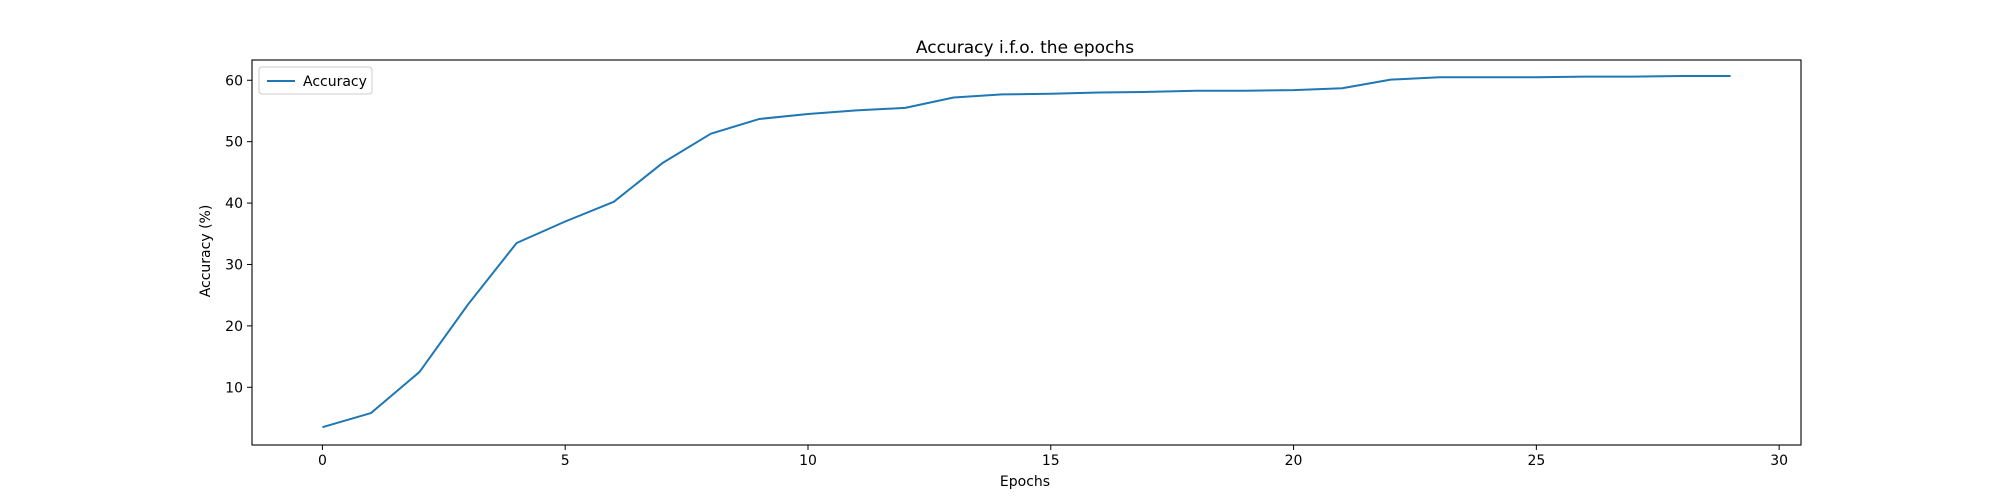 This screenshot has width=2000, height=504. I want to click on x-tick-label: 10, so click(808, 461).